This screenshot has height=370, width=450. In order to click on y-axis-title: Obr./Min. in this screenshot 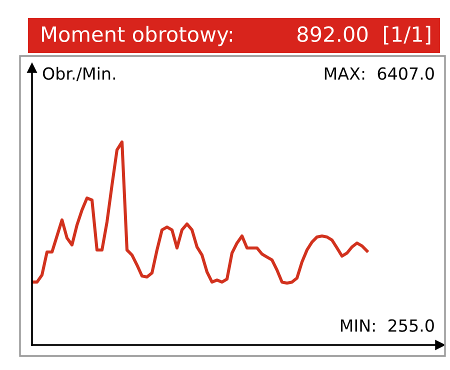, I will do `click(79, 74)`.